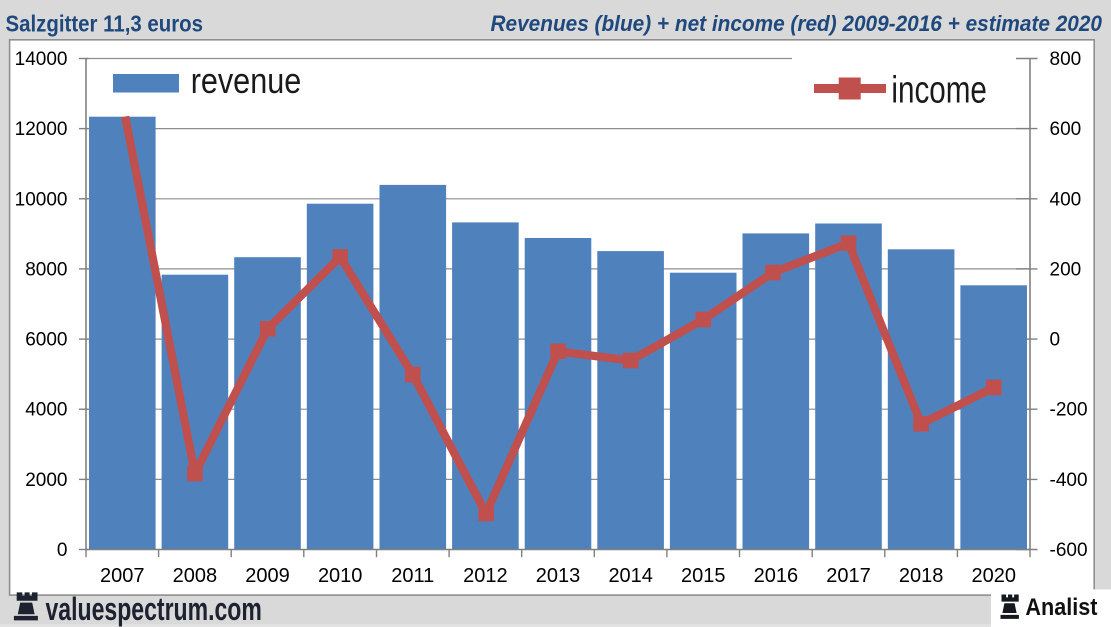 This screenshot has height=627, width=1111. Describe the element at coordinates (994, 576) in the screenshot. I see `svg-text: 2020` at that location.